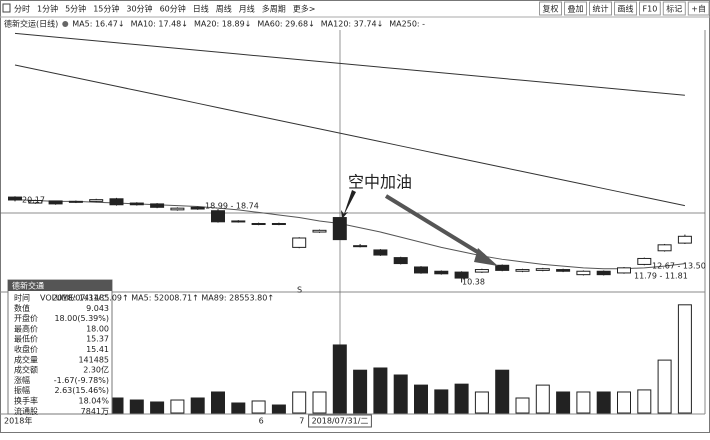  Describe the element at coordinates (348, 204) in the screenshot. I see `arrow` at that location.